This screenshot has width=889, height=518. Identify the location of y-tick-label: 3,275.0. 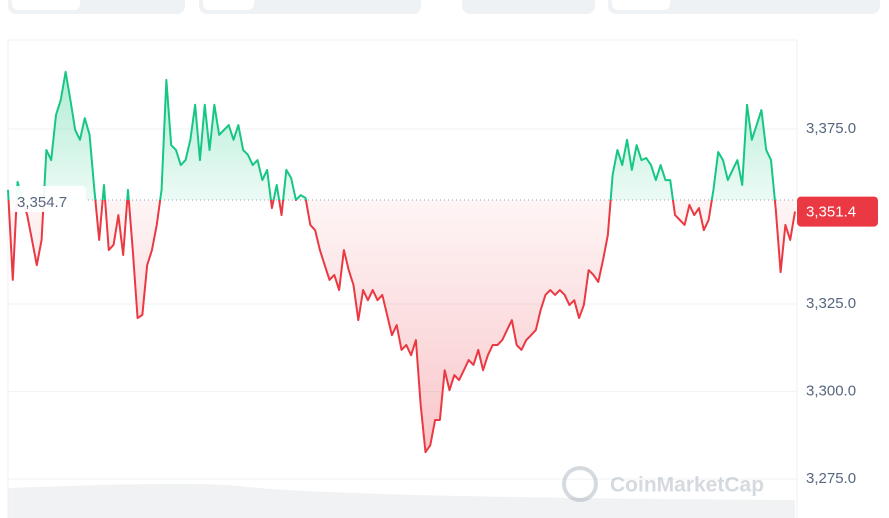
(831, 478).